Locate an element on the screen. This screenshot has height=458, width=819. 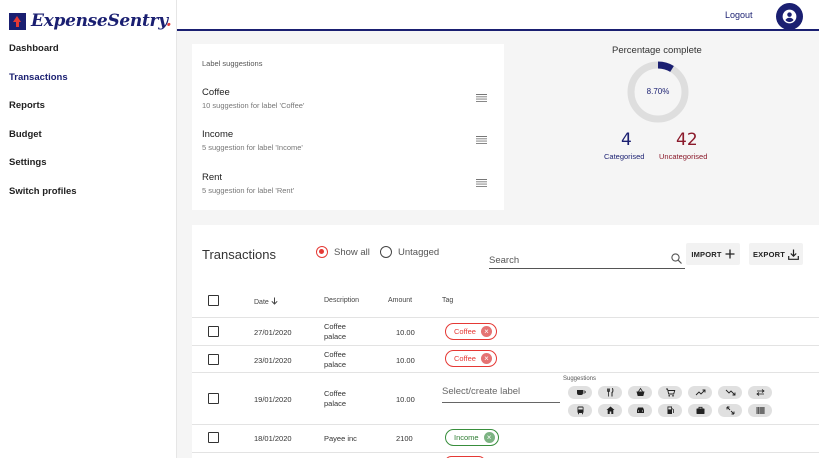
uncategorised-count: 42 is located at coordinates (687, 140).